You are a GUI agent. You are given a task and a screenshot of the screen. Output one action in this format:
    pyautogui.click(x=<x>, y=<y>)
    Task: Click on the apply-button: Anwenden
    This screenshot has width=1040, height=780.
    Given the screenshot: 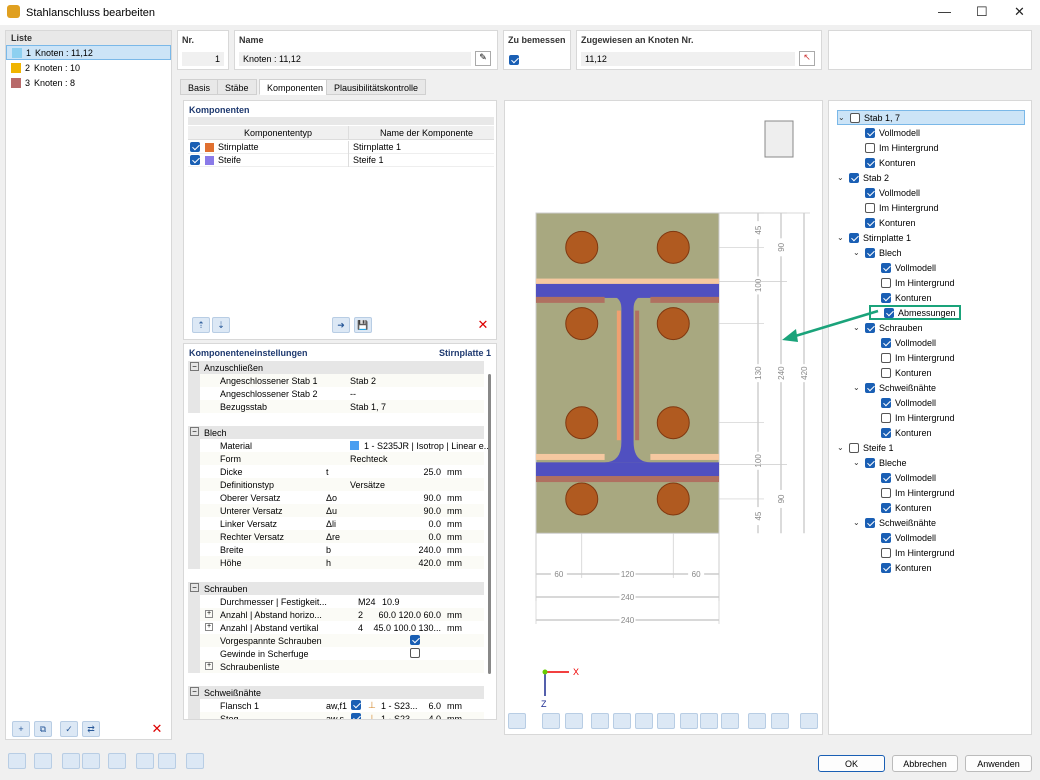 What is the action you would take?
    pyautogui.click(x=998, y=763)
    